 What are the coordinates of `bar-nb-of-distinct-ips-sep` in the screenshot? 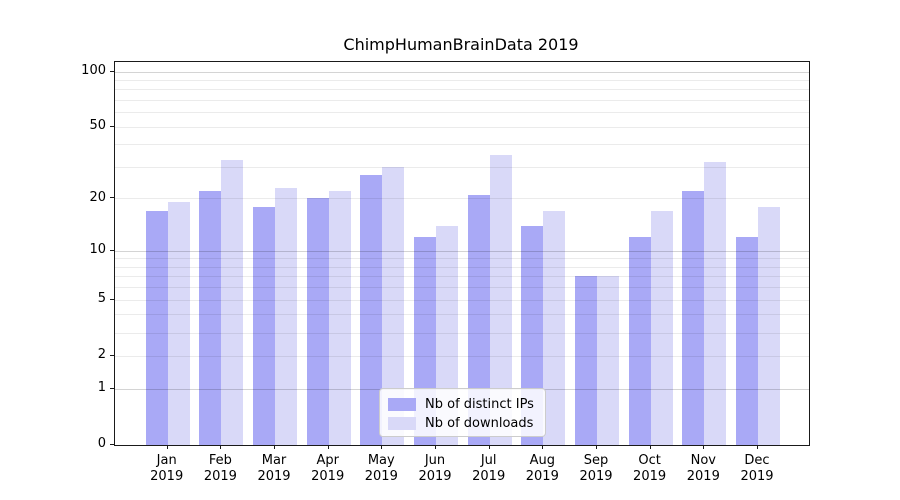 It's located at (585, 360).